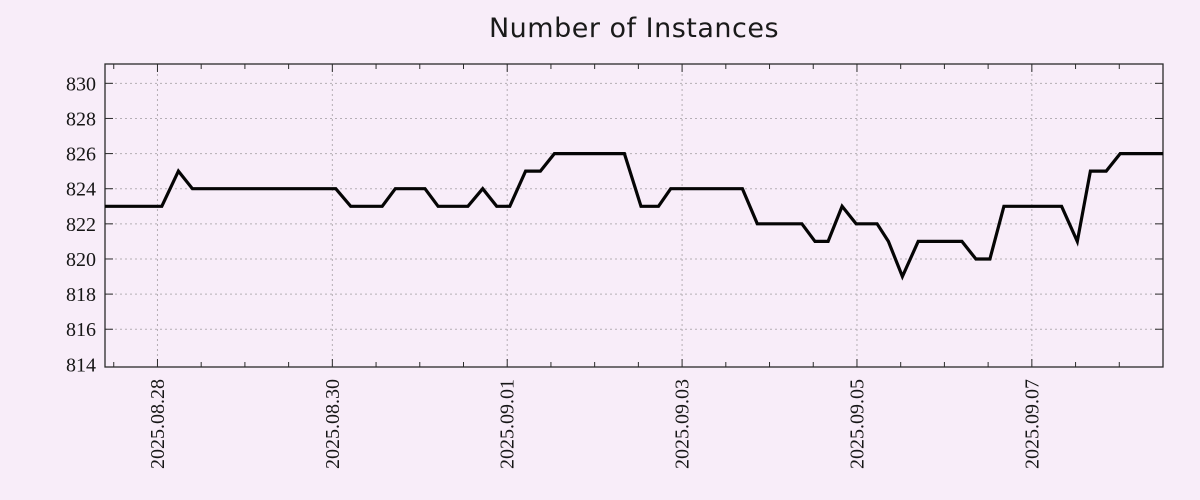 The height and width of the screenshot is (500, 1200). Describe the element at coordinates (683, 424) in the screenshot. I see `x-tick-label: 2025.09.03` at that location.